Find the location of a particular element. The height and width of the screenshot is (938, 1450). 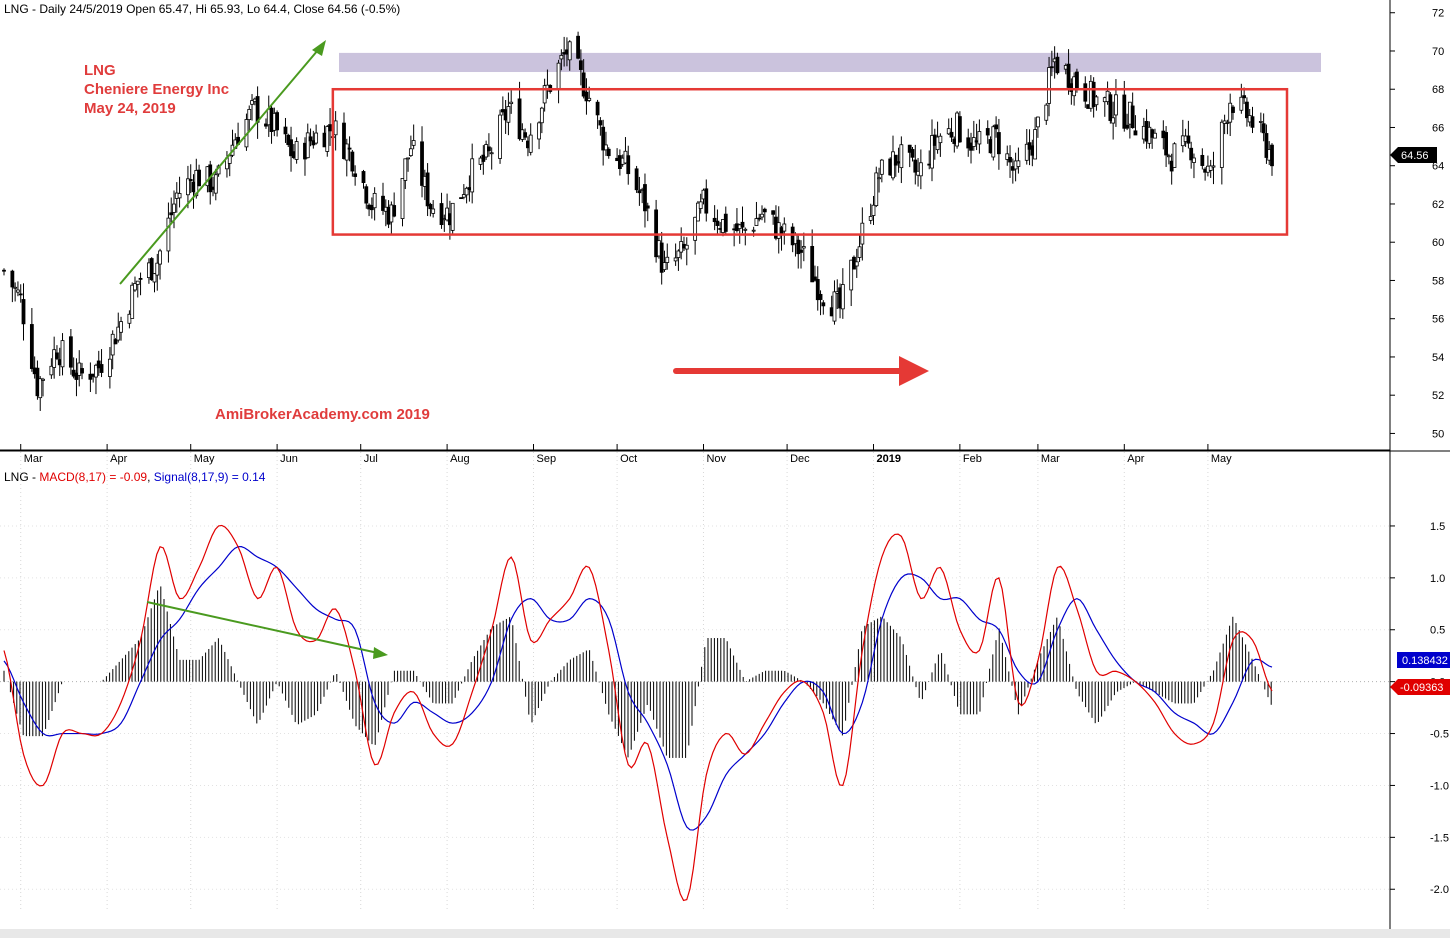

price-tick-label: 60 is located at coordinates (1438, 243).